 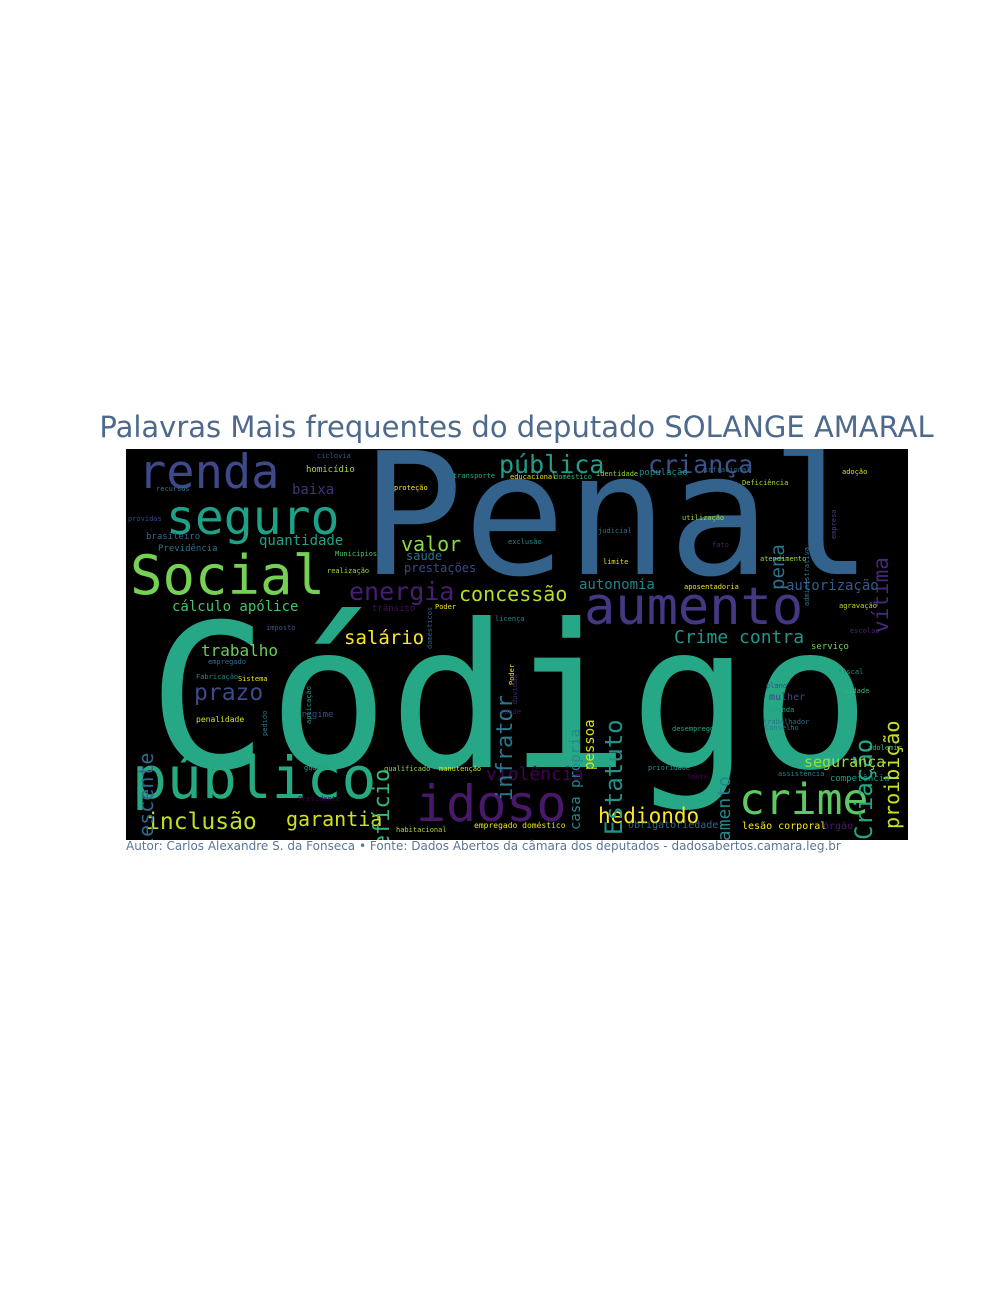 What do you see at coordinates (786, 722) in the screenshot?
I see `word-105: trabalhador` at bounding box center [786, 722].